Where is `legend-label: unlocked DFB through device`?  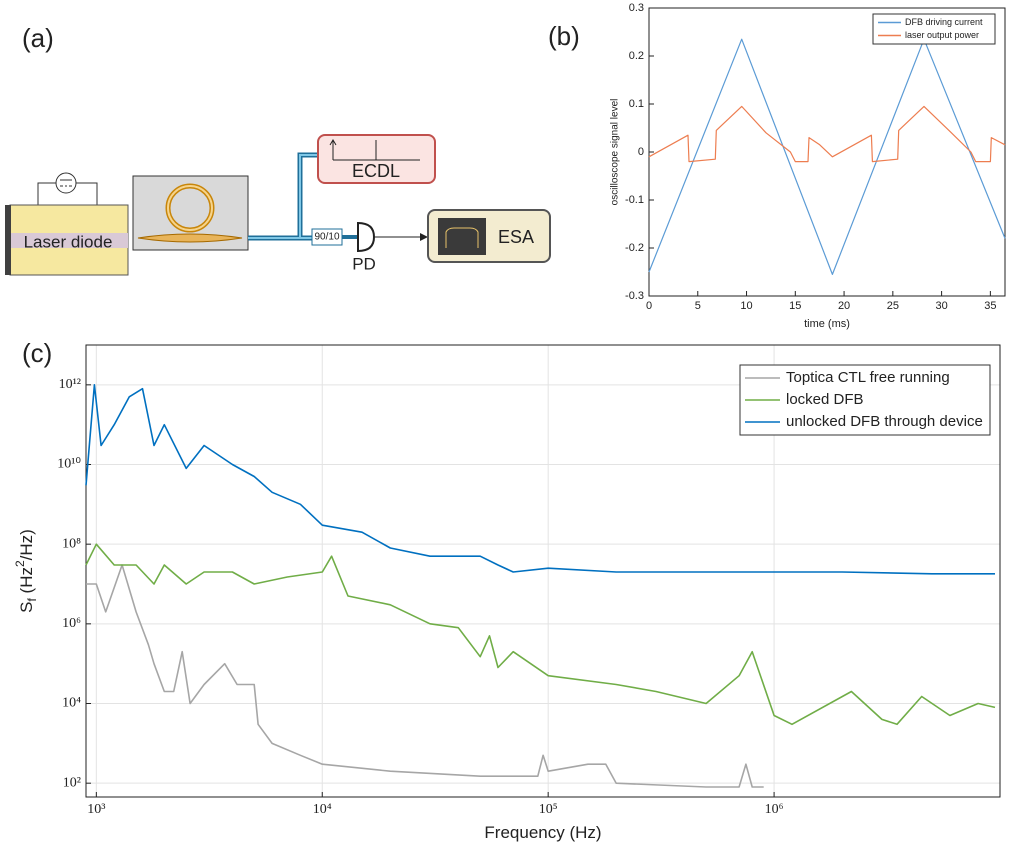
legend-label: unlocked DFB through device is located at coordinates (884, 421).